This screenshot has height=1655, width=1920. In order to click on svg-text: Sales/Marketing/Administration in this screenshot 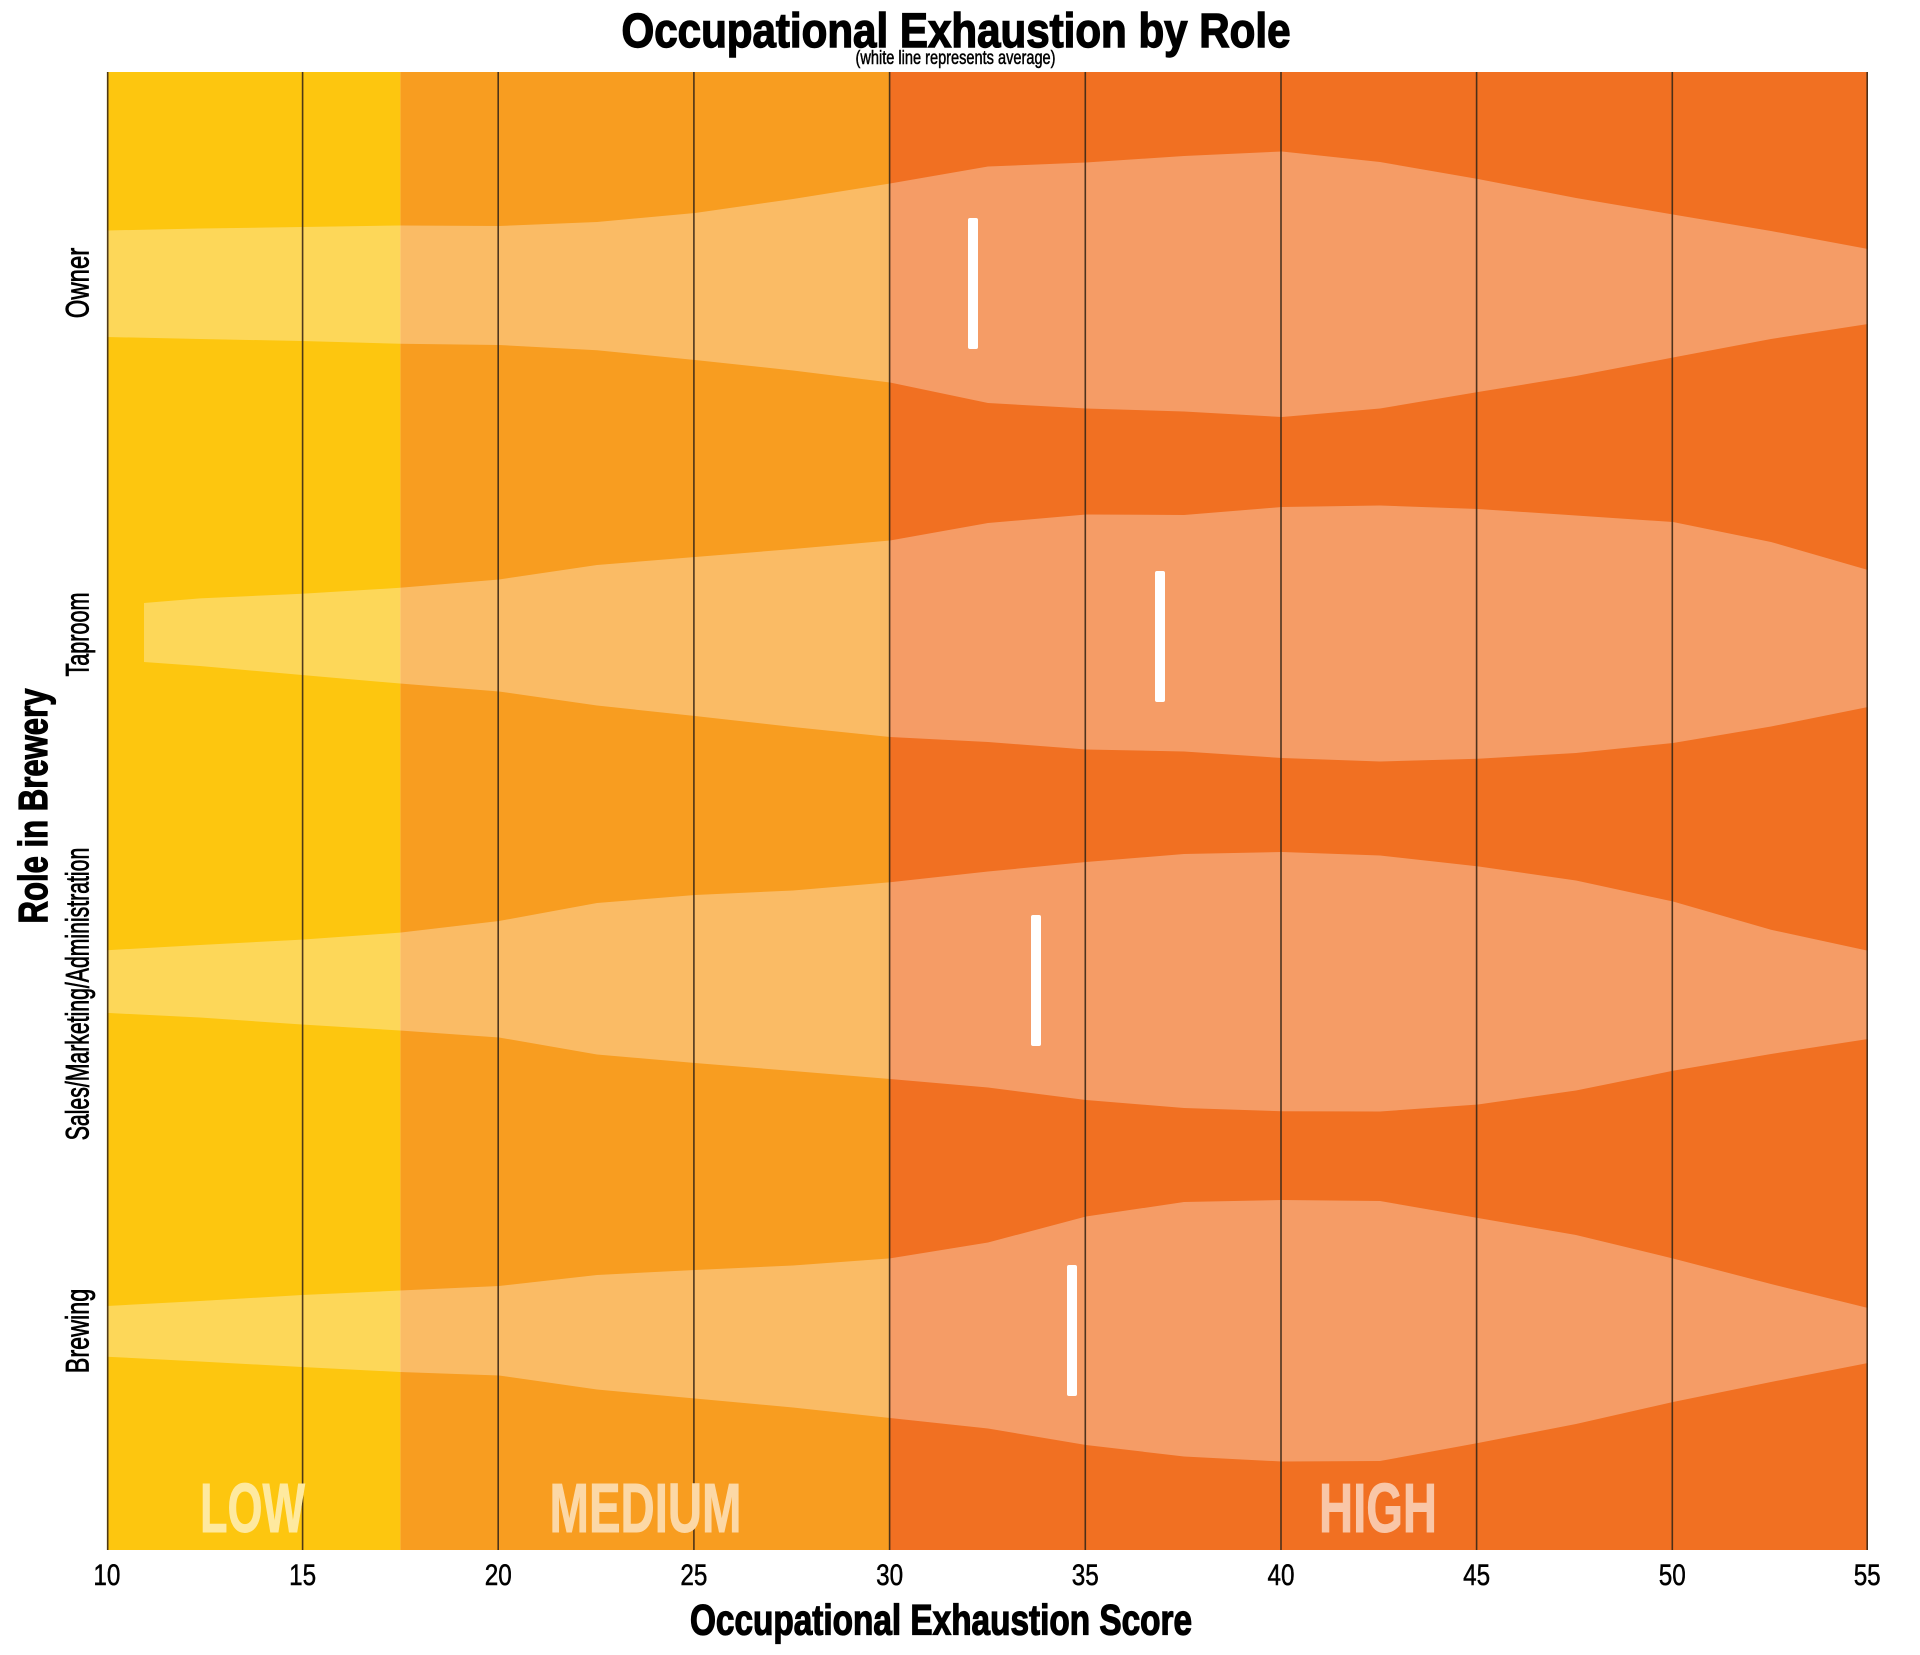, I will do `click(78, 994)`.